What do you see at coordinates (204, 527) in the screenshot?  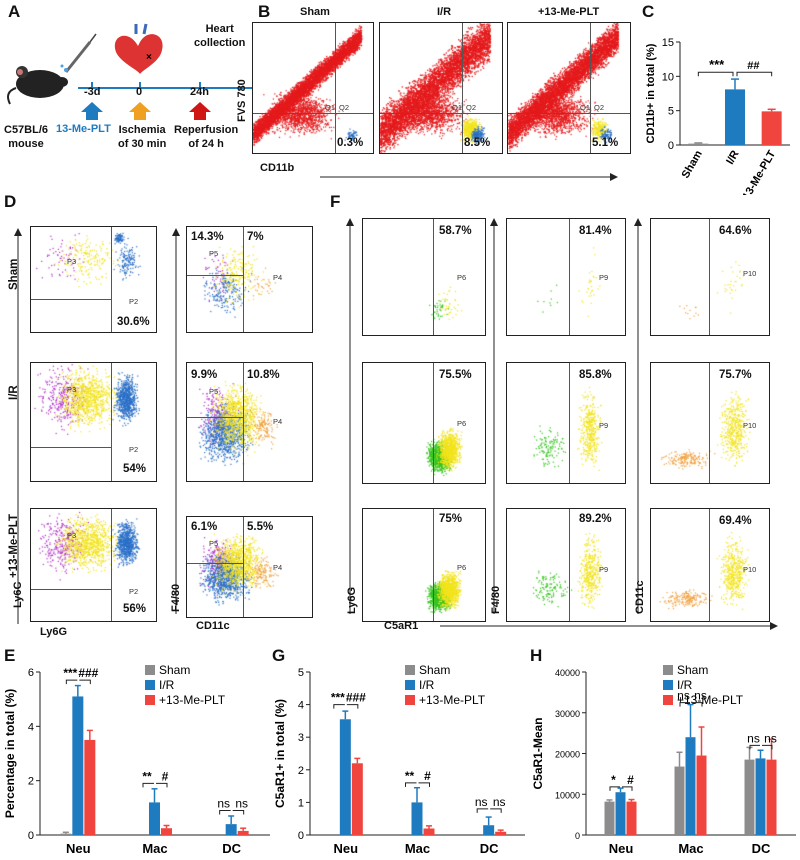 I see `d-mid-pct-plt-1: 6.1%` at bounding box center [204, 527].